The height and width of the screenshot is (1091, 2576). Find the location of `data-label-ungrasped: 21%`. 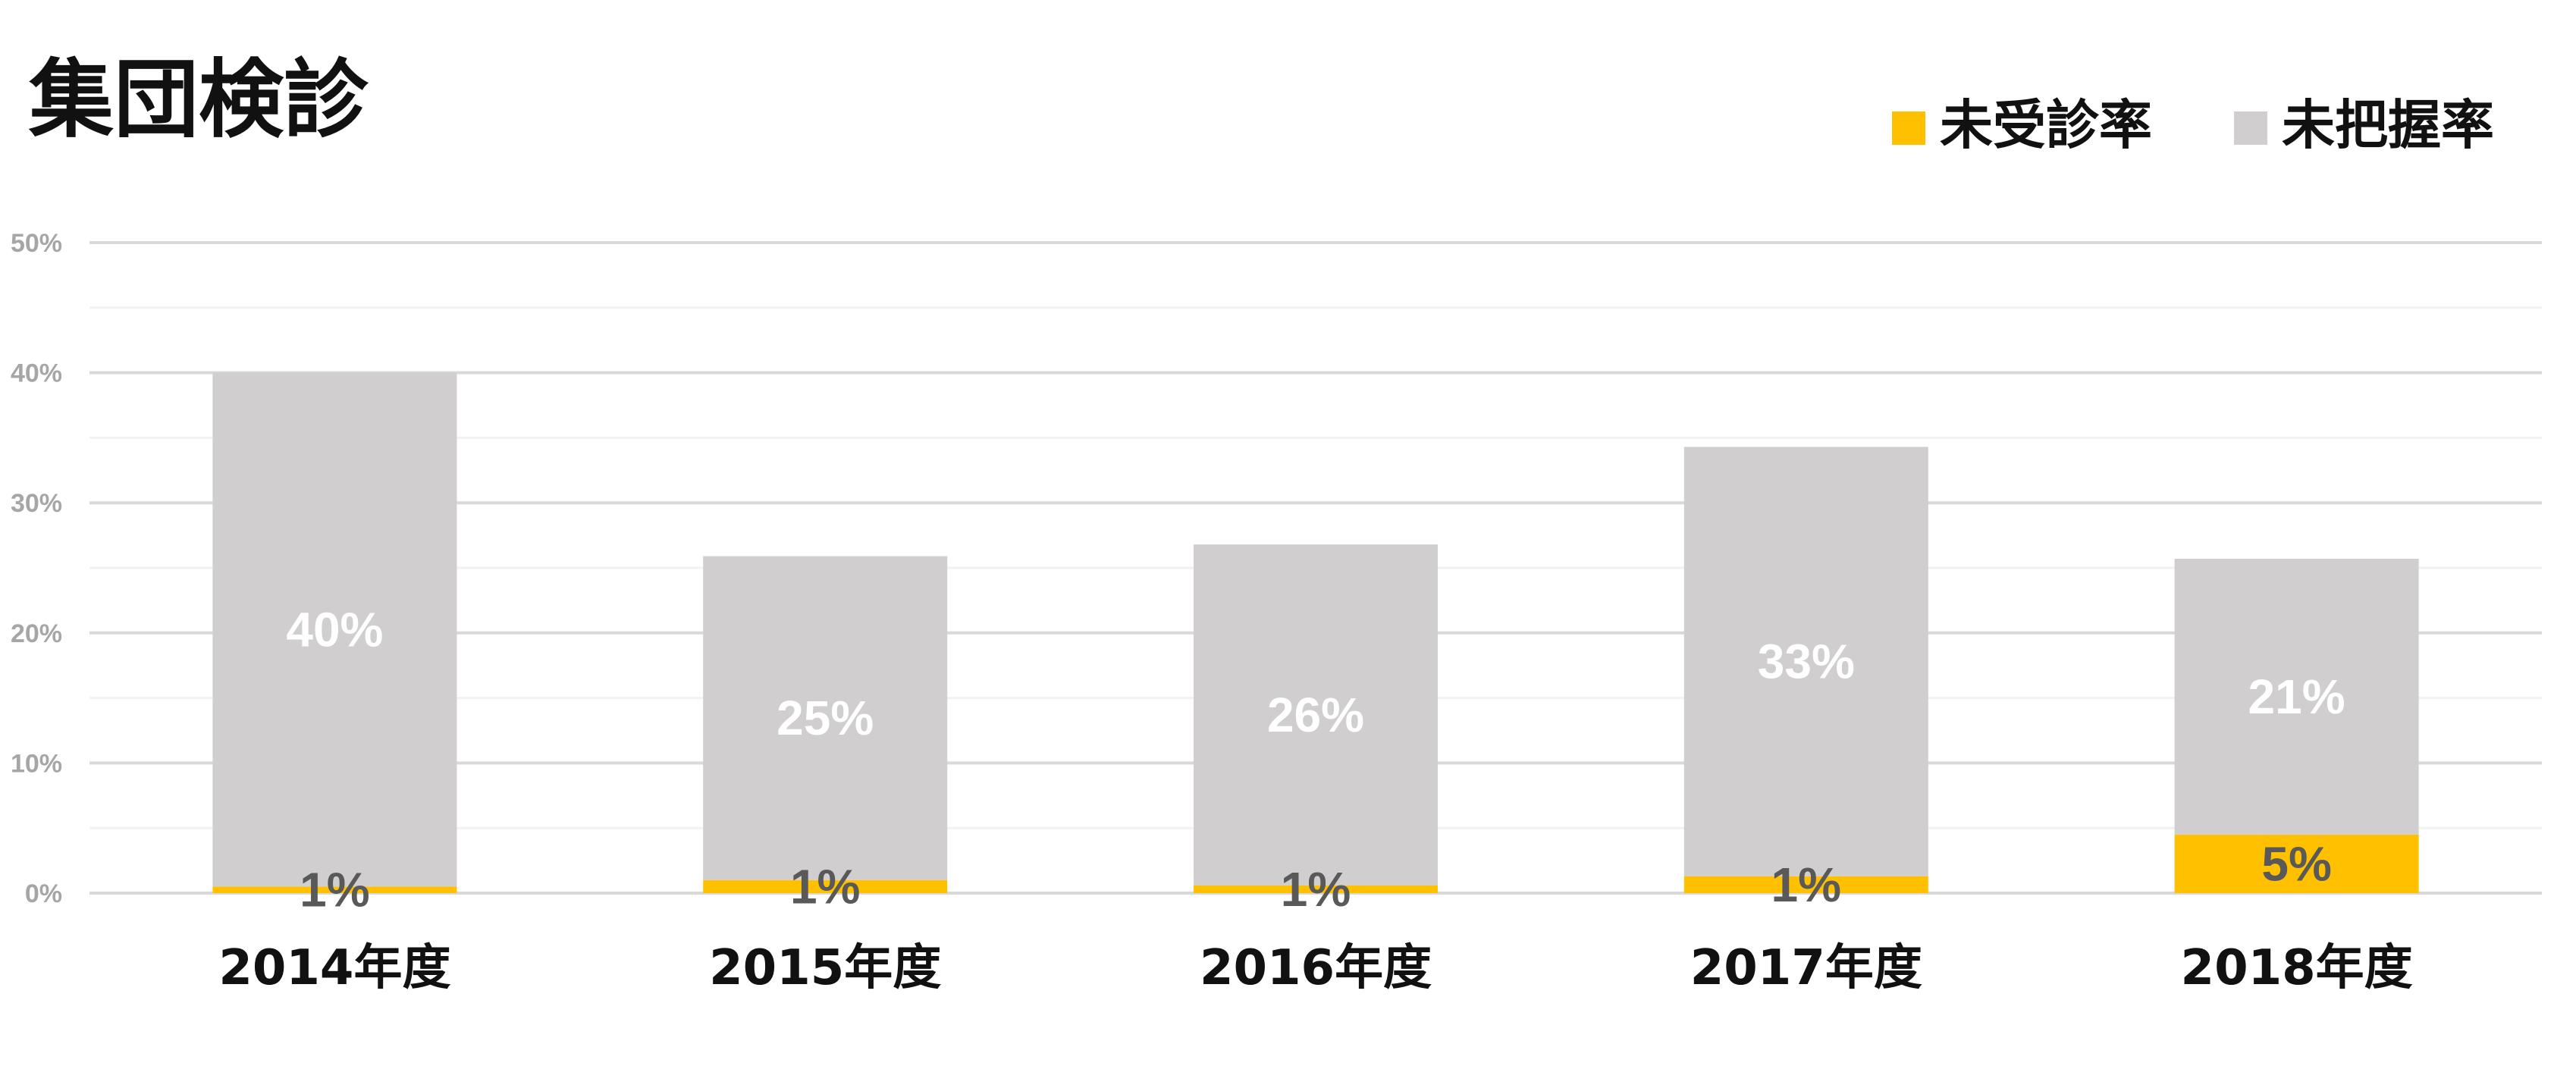

data-label-ungrasped: 21% is located at coordinates (2296, 697).